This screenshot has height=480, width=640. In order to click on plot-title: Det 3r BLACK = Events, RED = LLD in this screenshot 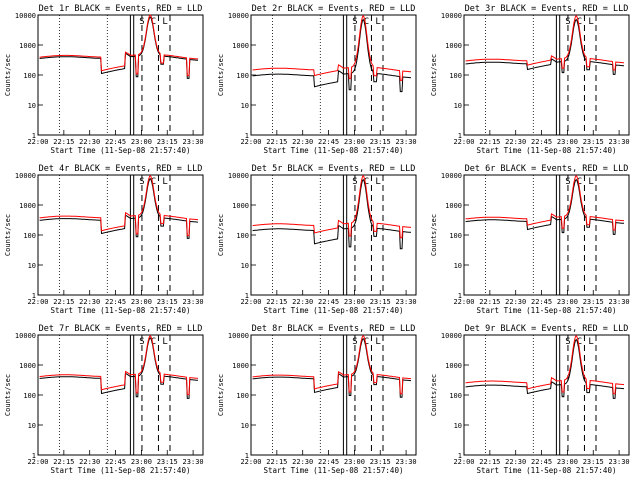, I will do `click(547, 9)`.